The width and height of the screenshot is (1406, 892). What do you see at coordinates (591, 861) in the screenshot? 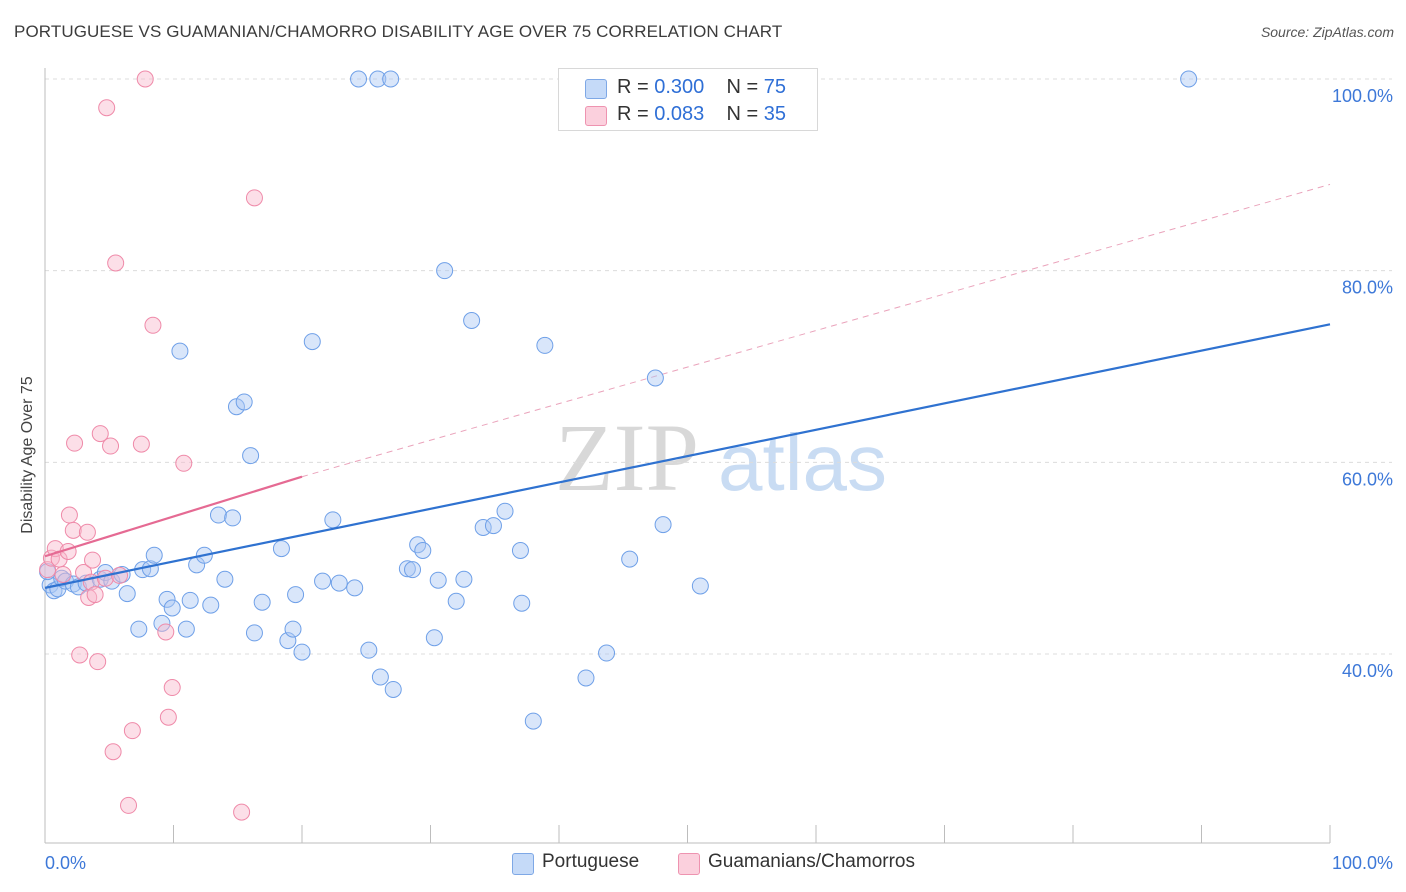
I see `legend-label: Portuguese` at bounding box center [591, 861].